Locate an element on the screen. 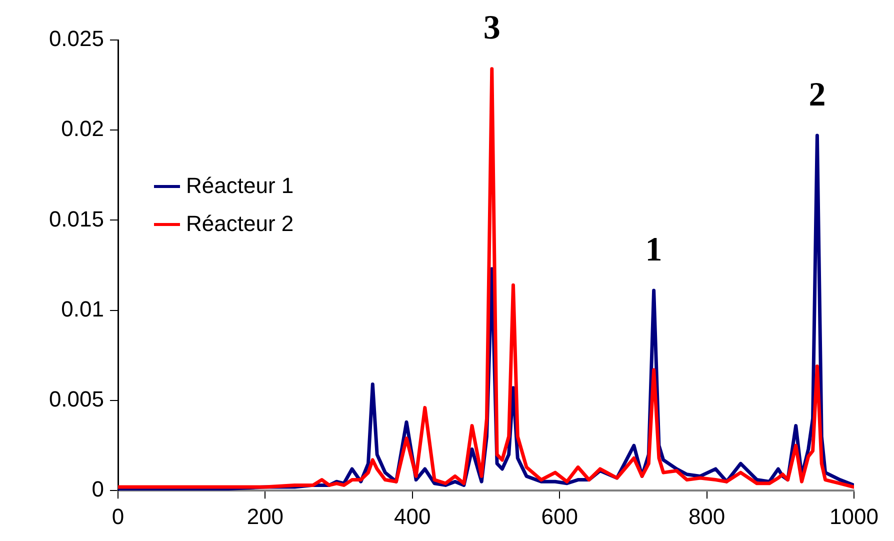 The height and width of the screenshot is (541, 894). y-tick-label: 0.01 is located at coordinates (82, 309).